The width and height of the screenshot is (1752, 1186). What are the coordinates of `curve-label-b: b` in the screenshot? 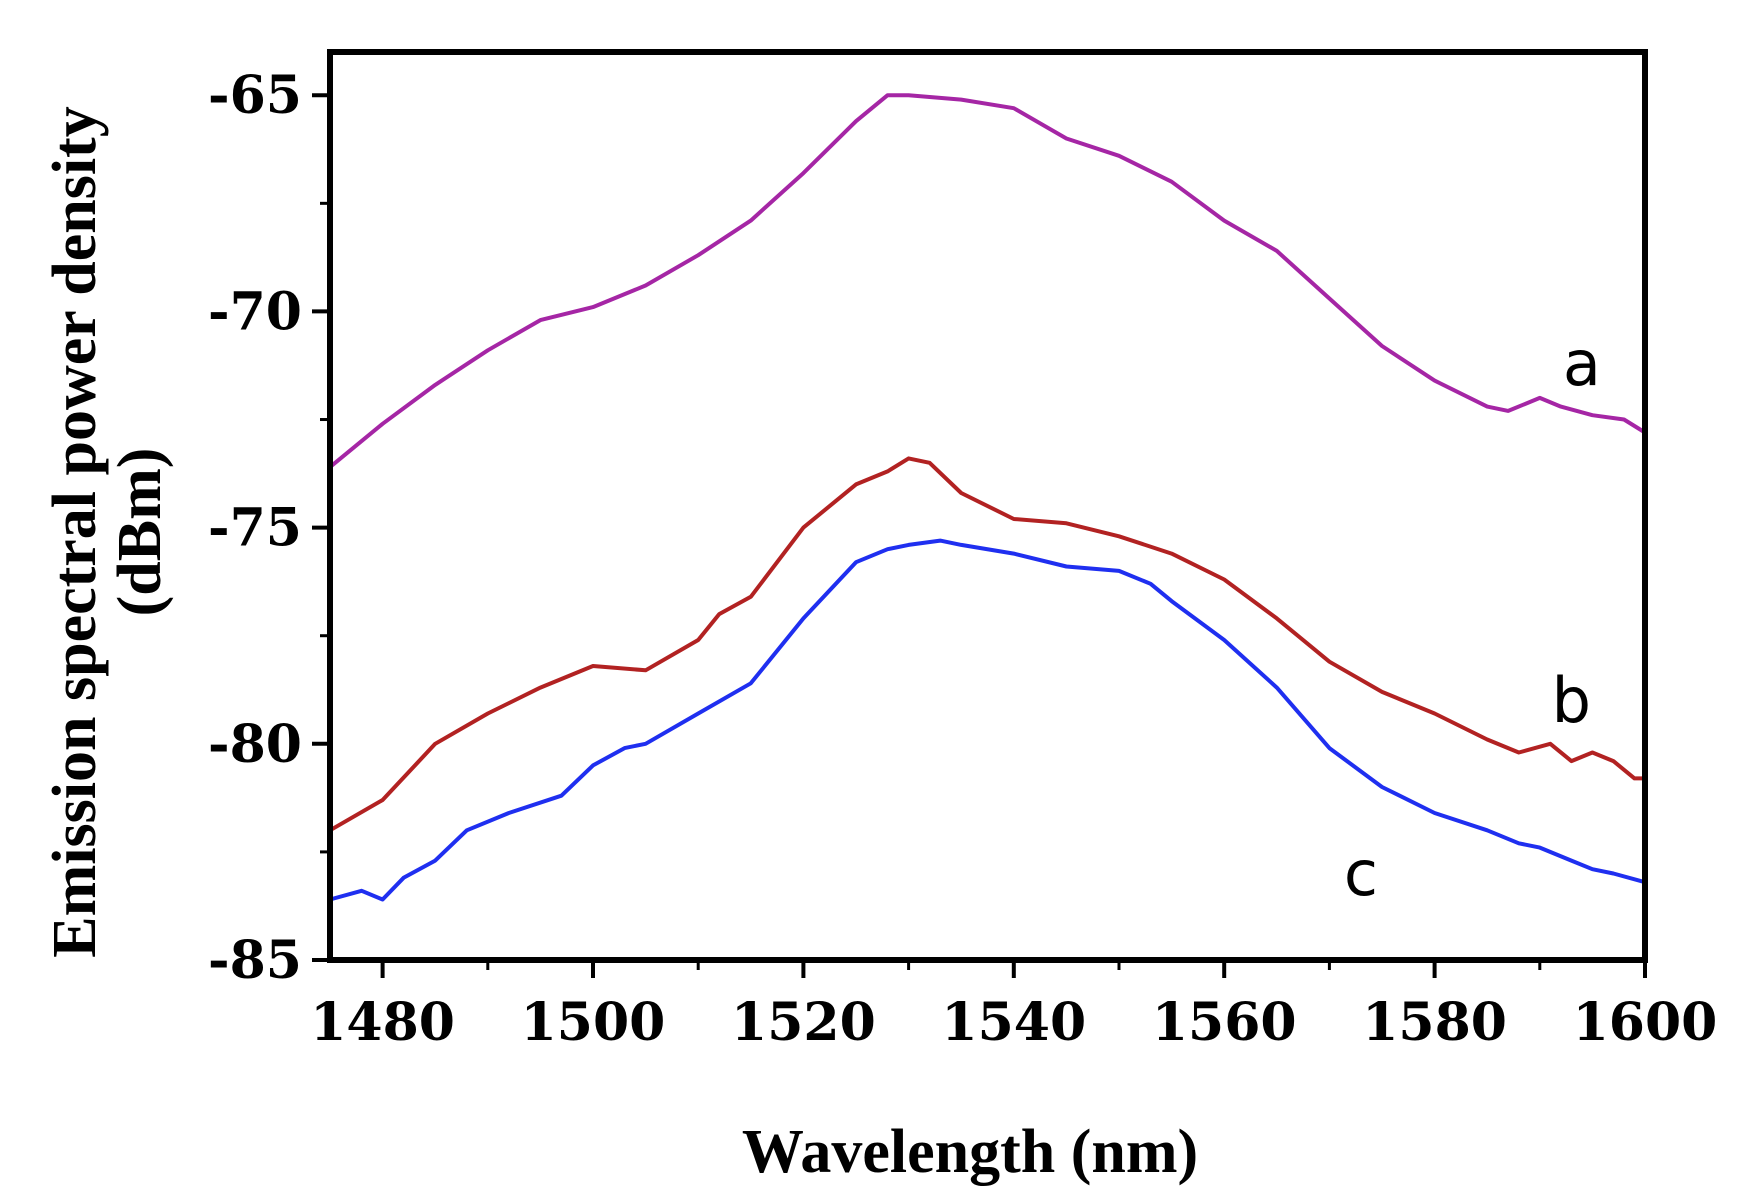 It's located at (1571, 700).